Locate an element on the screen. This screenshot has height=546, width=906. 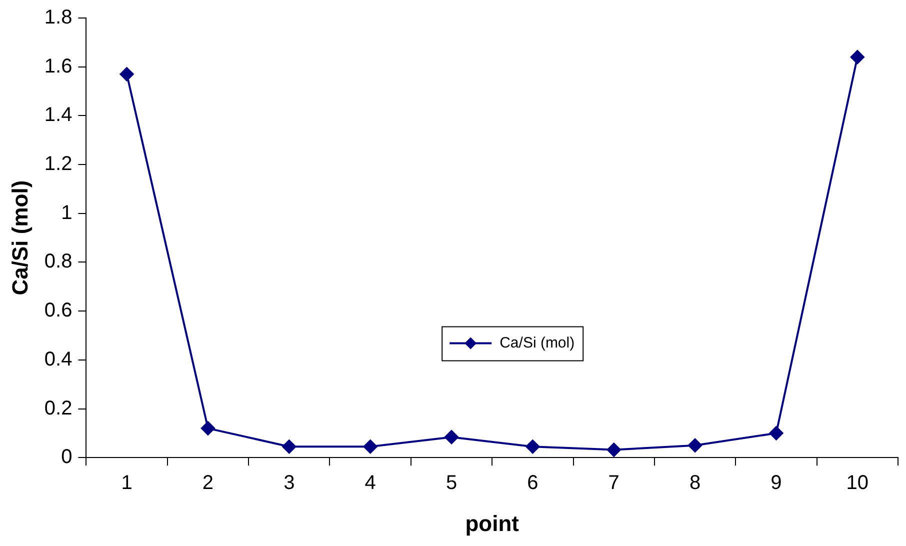
y-tick-label: 1.4 is located at coordinates (58, 115).